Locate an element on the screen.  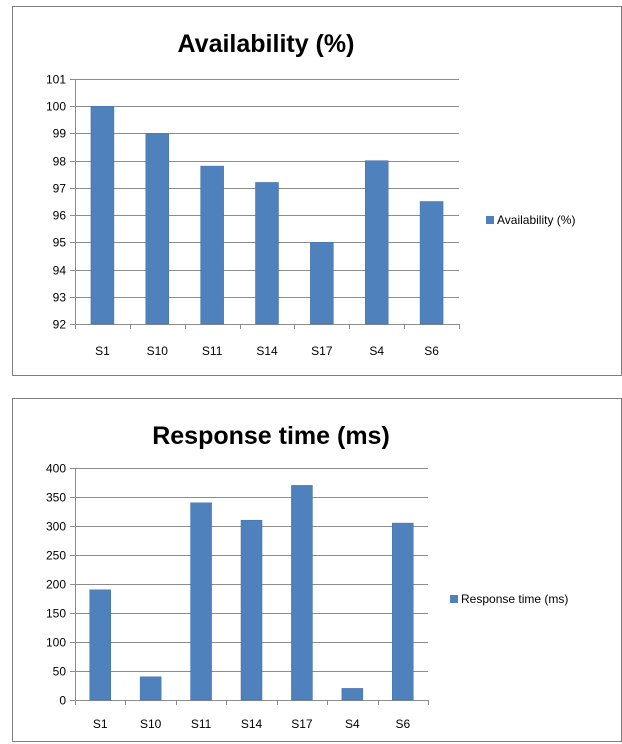
y-tick-label: 95 is located at coordinates (60, 243).